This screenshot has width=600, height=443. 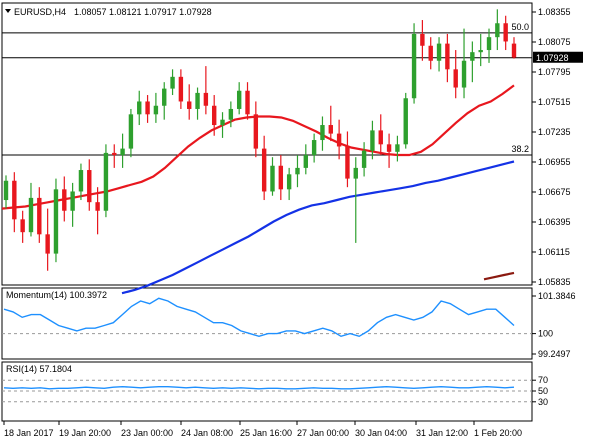 I want to click on fib-level-label: 38.2, so click(x=520, y=149).